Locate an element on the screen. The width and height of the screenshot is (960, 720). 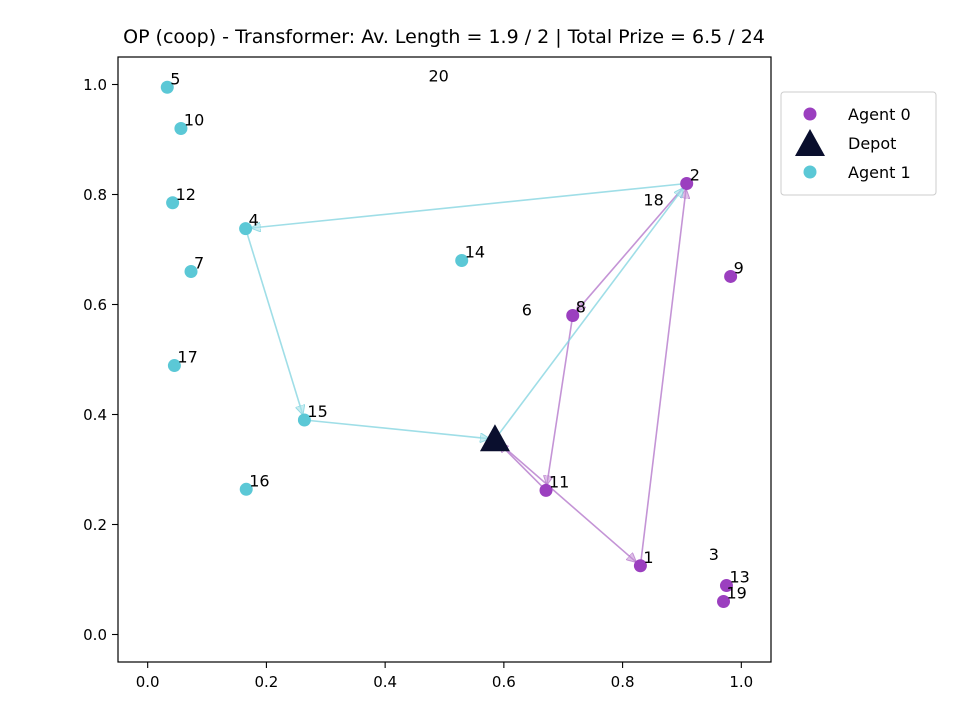
x-axis-ticks: 0.0 0.2 0.4 0.6 0.8 1.0 is located at coordinates (444, 676).